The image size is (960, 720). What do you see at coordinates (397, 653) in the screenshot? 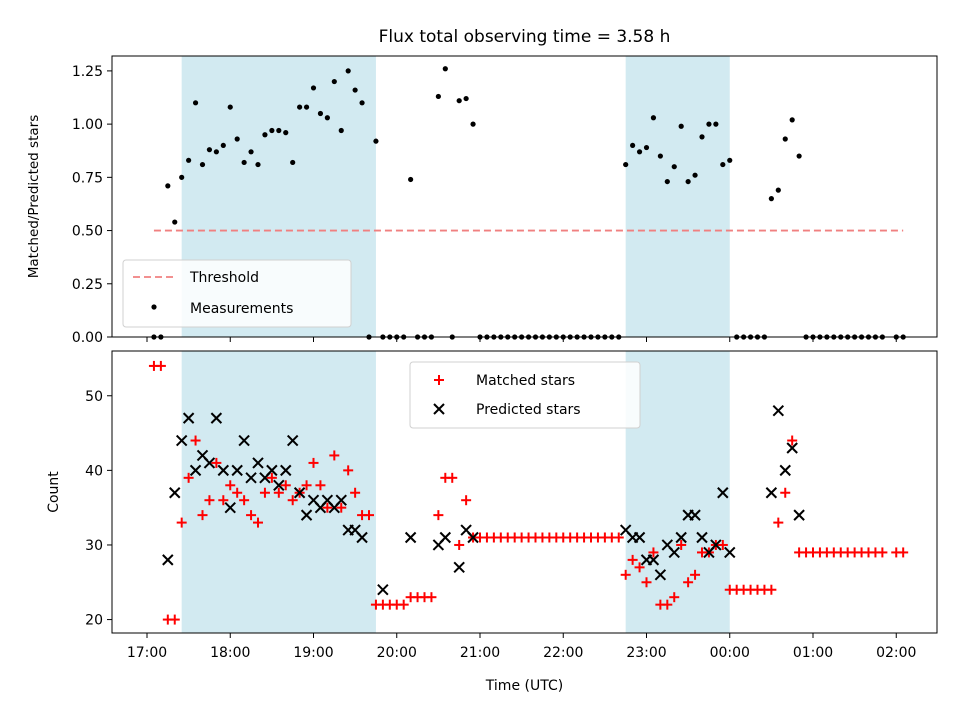
I see `x-tick-label: 20:00` at bounding box center [397, 653].